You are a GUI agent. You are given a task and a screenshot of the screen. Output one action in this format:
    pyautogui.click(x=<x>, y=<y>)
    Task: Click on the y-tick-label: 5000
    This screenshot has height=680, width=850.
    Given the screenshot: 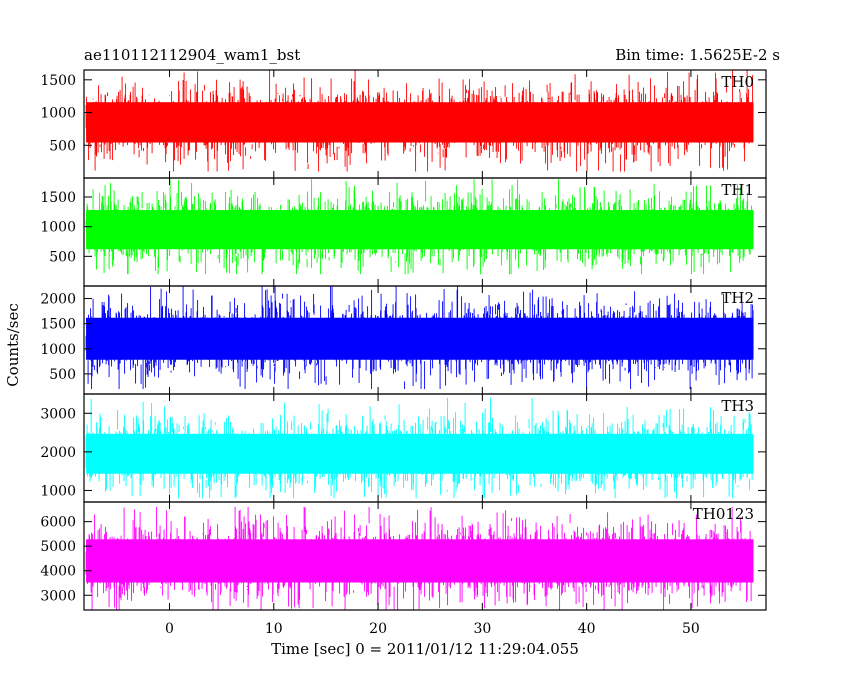 What is the action you would take?
    pyautogui.click(x=58, y=547)
    